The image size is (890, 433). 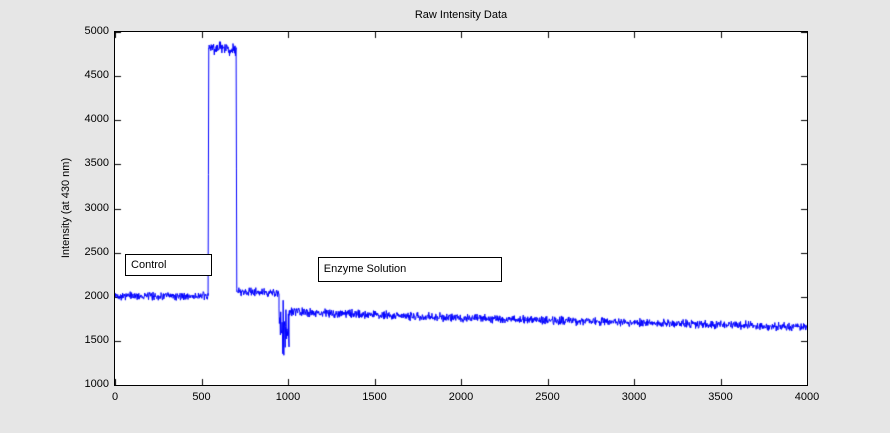 What do you see at coordinates (96, 339) in the screenshot?
I see `y-tick-label: 1500` at bounding box center [96, 339].